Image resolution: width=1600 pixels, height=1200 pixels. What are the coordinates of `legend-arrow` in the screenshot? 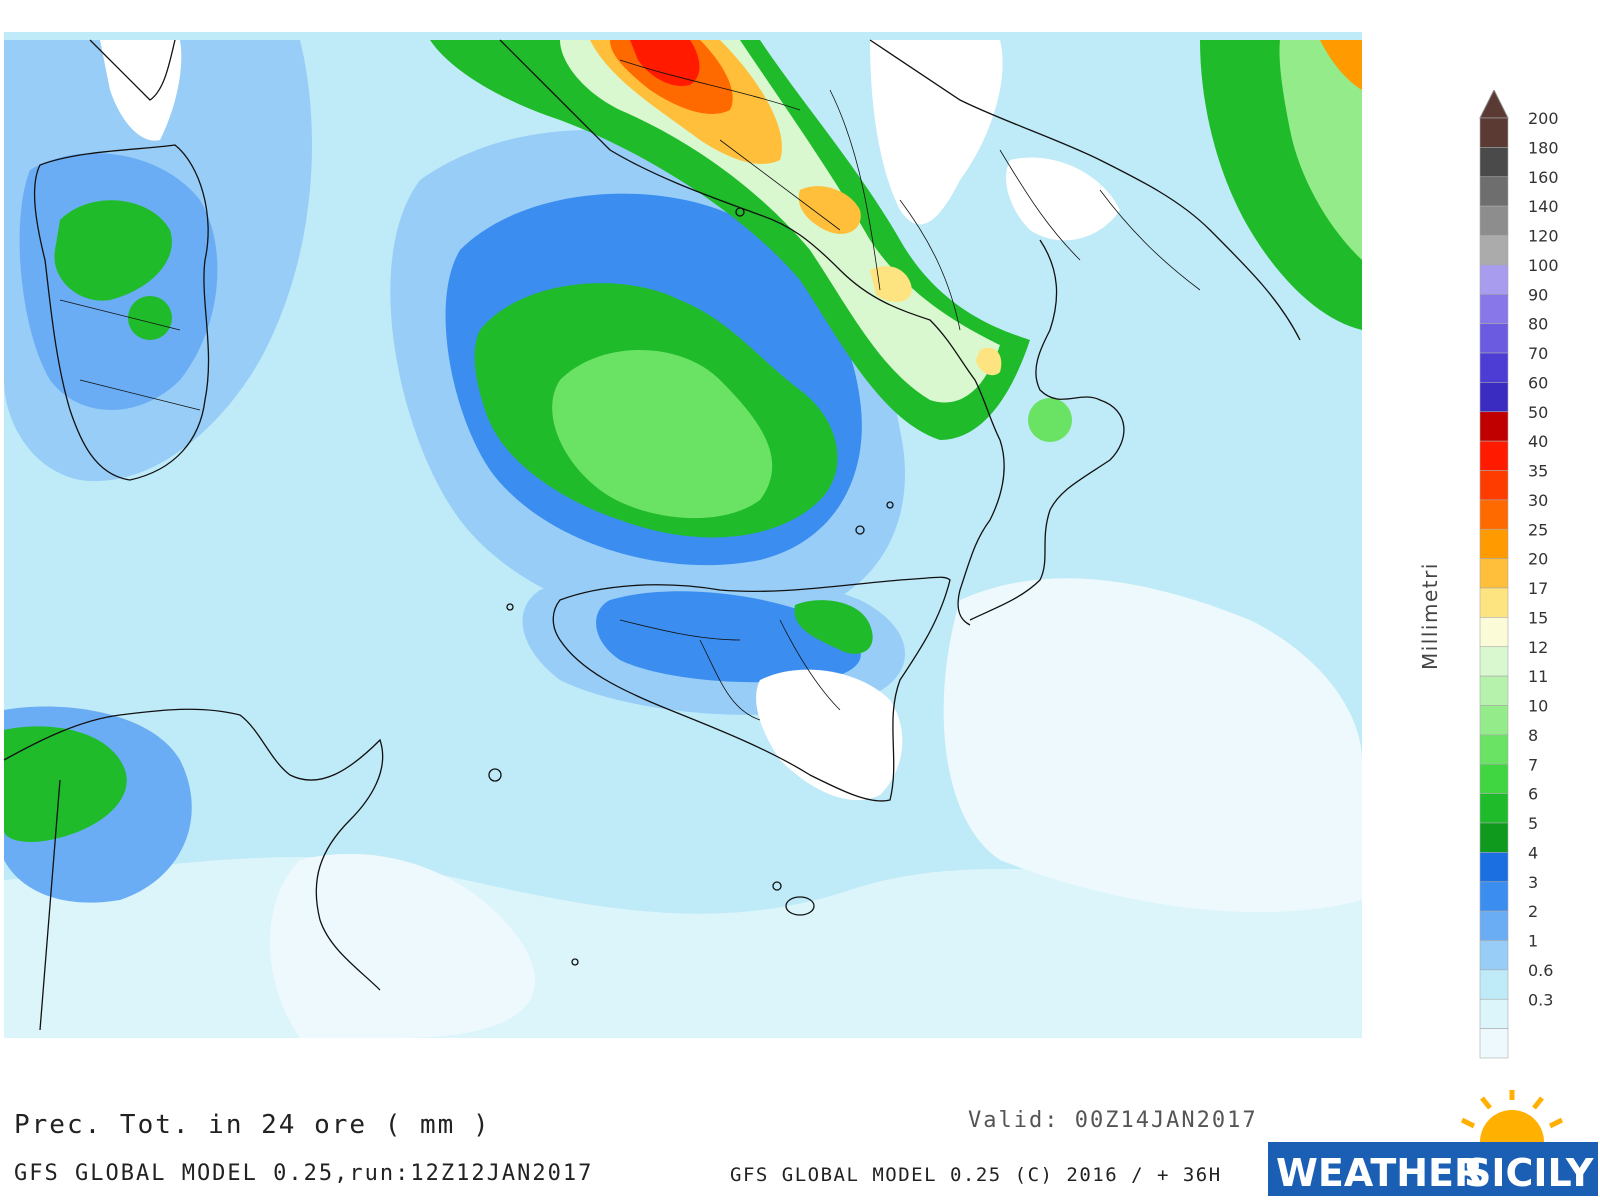 It's located at (1494, 104).